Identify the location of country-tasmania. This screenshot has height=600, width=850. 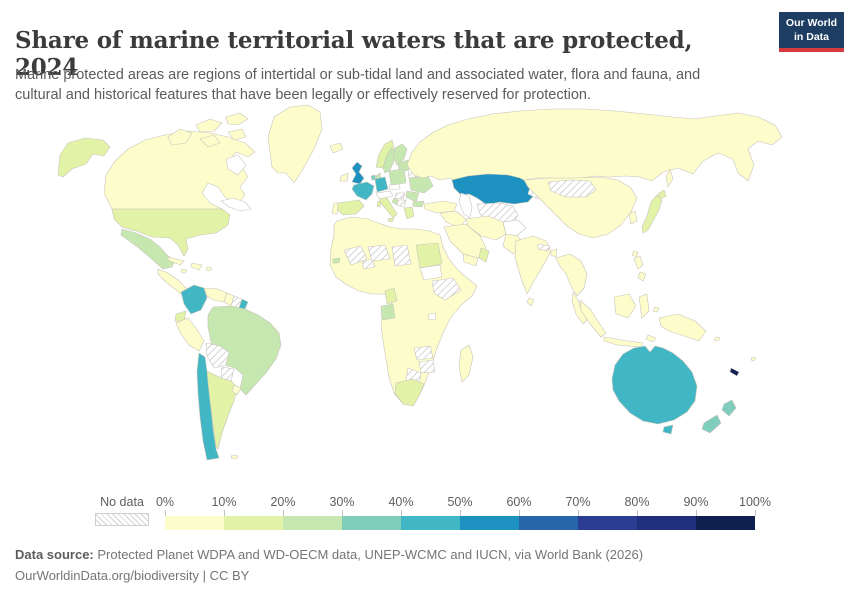
(668, 429).